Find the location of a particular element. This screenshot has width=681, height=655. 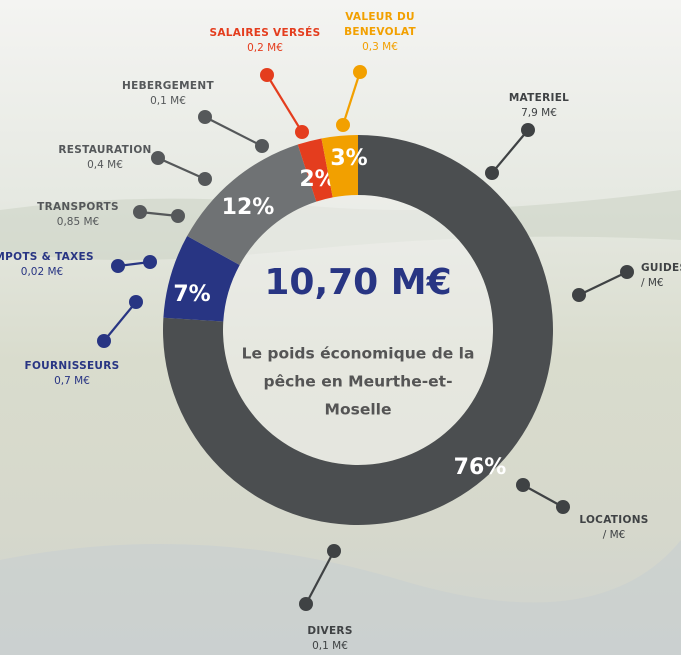

total: 10,70 M€ is located at coordinates (357, 282).